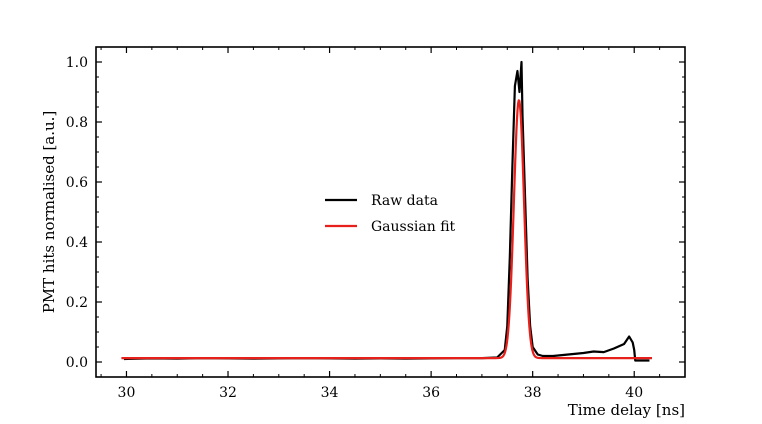 The image size is (762, 424). I want to click on y-tick-label: 0.8, so click(77, 123).